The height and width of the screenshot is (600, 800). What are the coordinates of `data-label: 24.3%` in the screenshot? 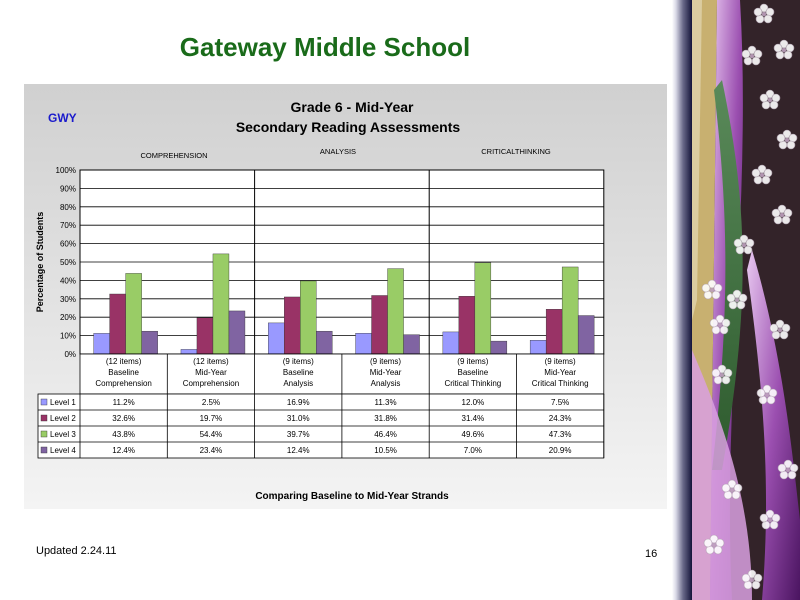 It's located at (560, 418).